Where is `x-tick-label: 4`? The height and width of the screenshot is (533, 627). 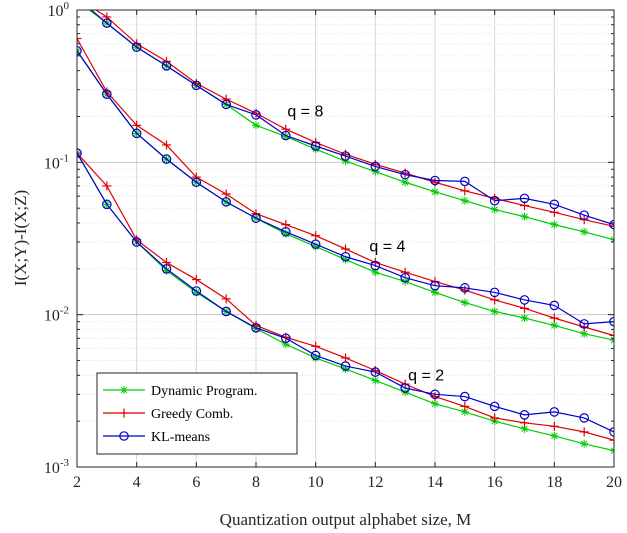 x-tick-label: 4 is located at coordinates (137, 482).